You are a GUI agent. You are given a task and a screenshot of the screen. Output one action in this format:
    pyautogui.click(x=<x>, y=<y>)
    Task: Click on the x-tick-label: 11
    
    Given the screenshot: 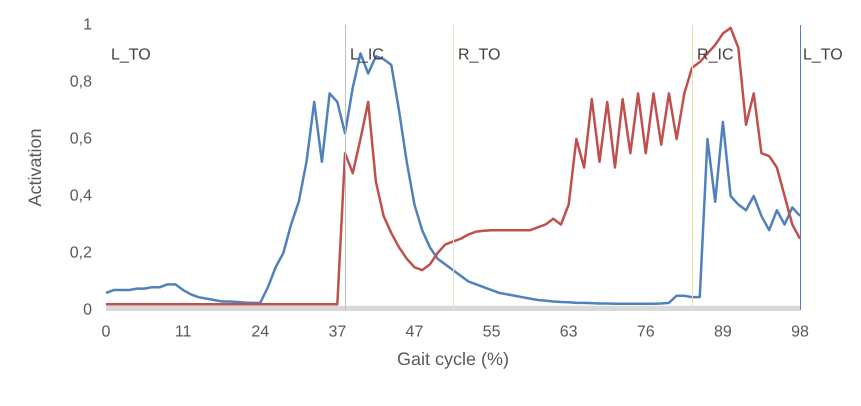 What is the action you would take?
    pyautogui.click(x=183, y=332)
    